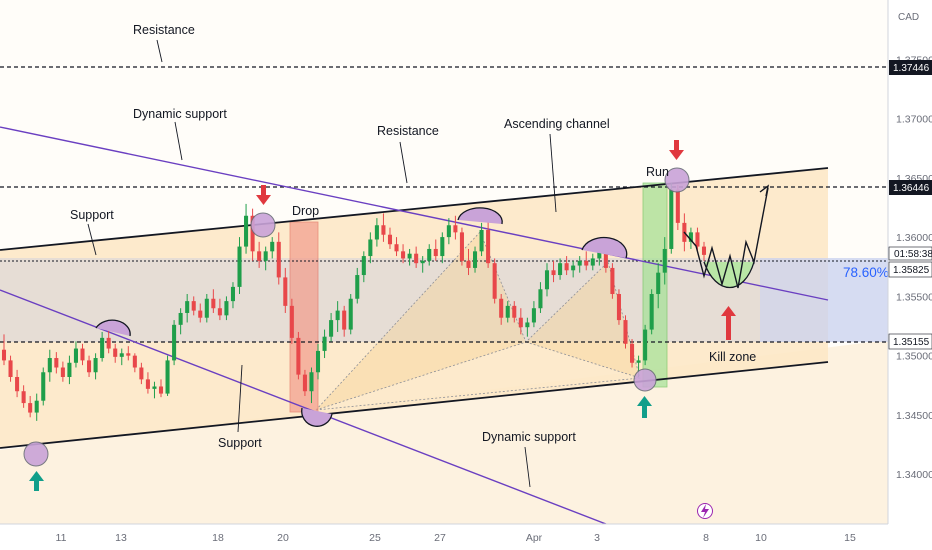  I want to click on x-tick-group: 11 13 18 20 25 27 Apr 3 8 10 15, so click(456, 538).